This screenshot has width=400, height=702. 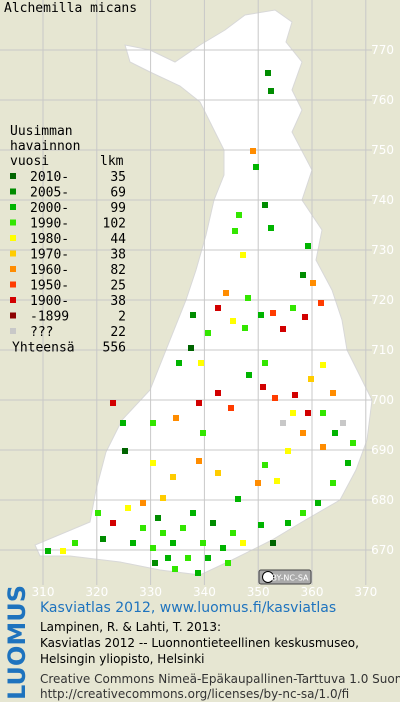 I want to click on legend-label: 2005-, so click(x=49, y=193).